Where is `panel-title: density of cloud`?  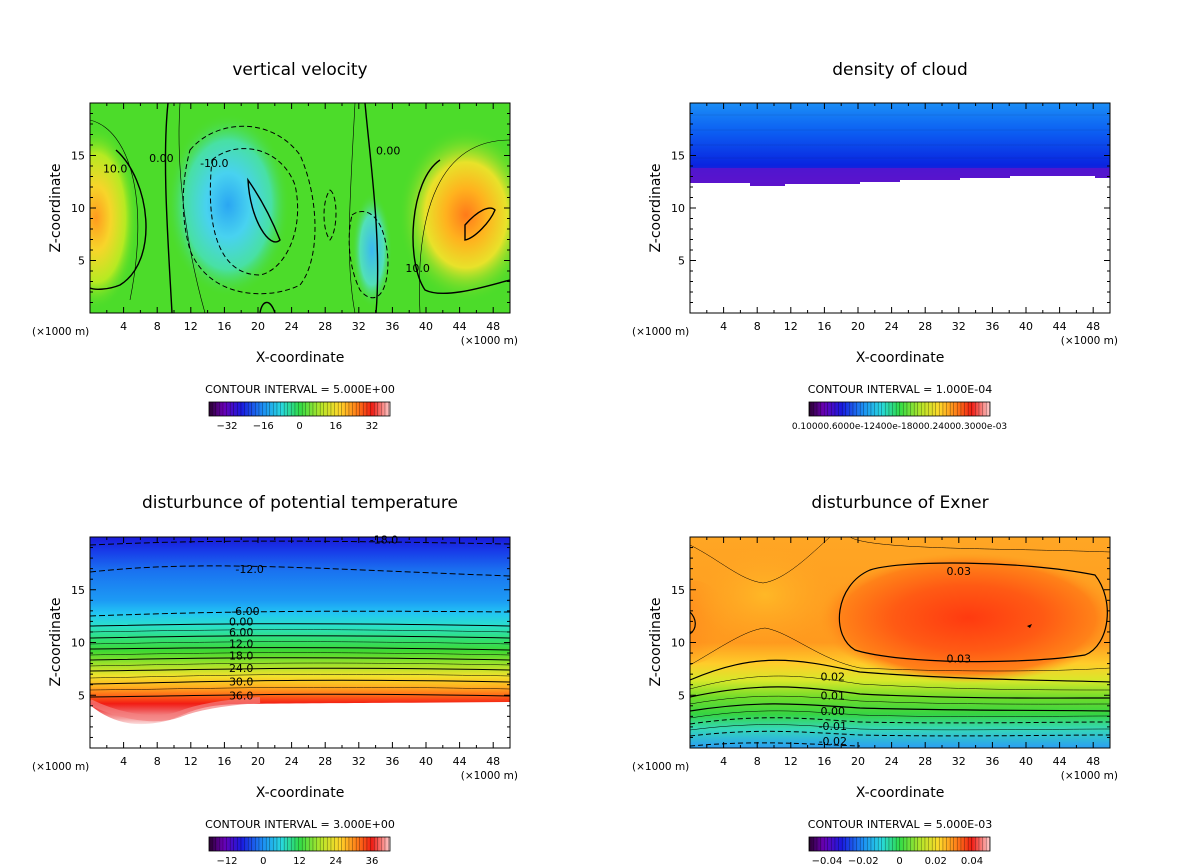
panel-title: density of cloud is located at coordinates (900, 70).